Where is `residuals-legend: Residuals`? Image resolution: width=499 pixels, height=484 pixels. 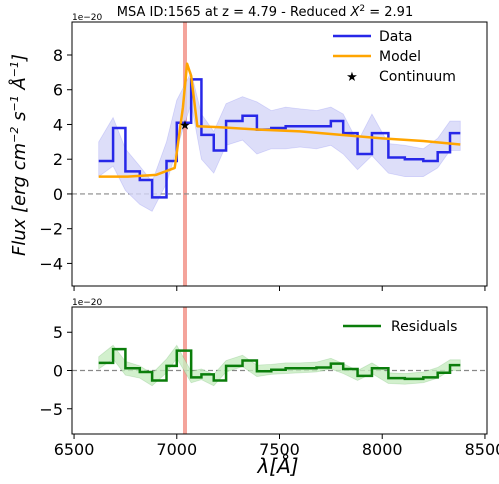
residuals-legend: Residuals is located at coordinates (400, 327).